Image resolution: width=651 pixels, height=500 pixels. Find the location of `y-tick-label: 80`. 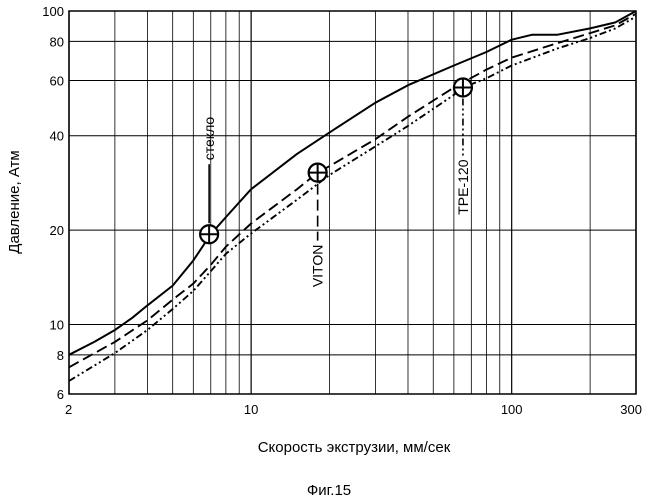

y-tick-label: 80 is located at coordinates (57, 41).